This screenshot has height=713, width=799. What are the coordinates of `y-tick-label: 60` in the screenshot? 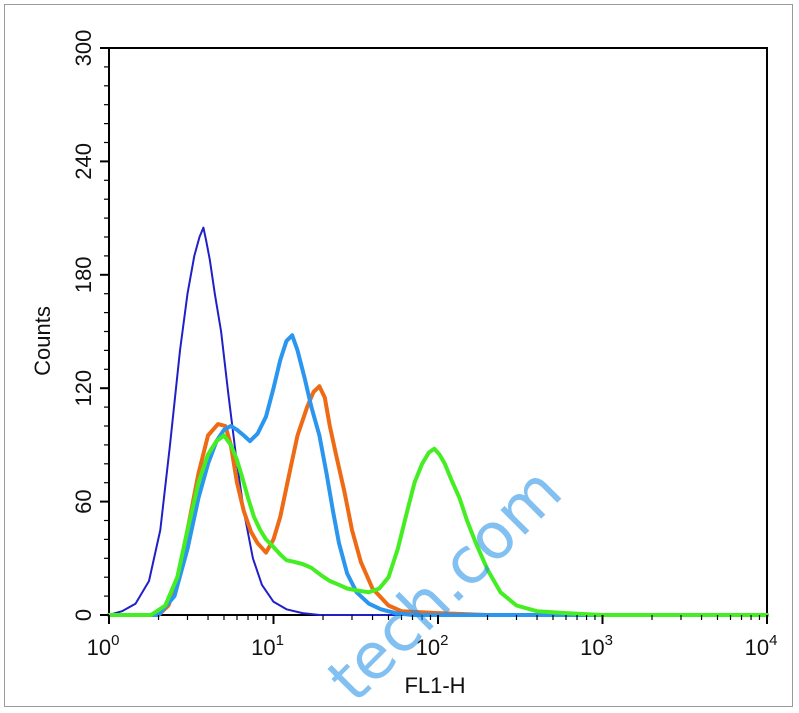 It's located at (83, 501).